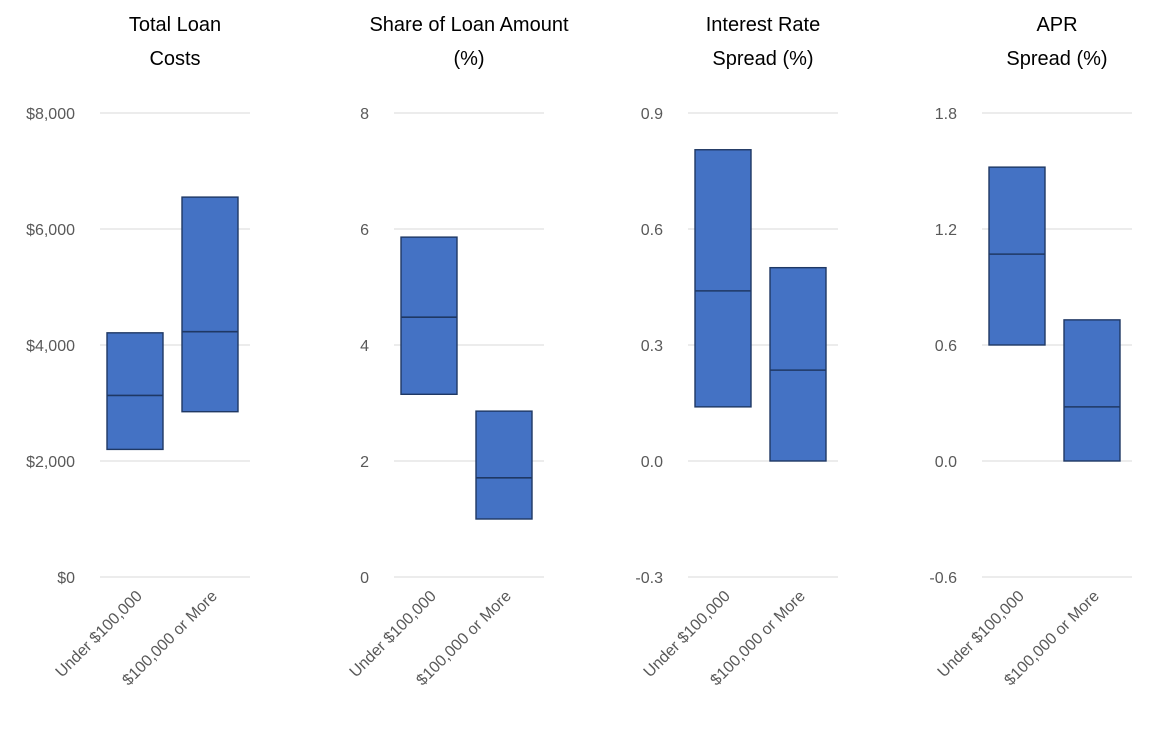  Describe the element at coordinates (763, 42) in the screenshot. I see `chart-title: Interest Rate Spread (%)` at that location.